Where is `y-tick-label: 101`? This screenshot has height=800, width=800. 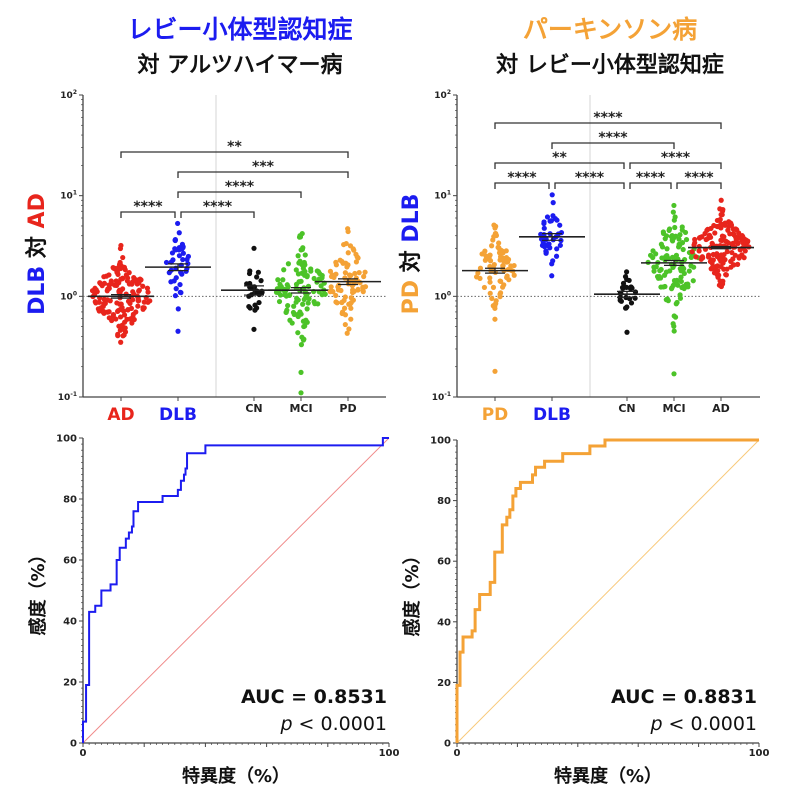
y-tick-label: 101 is located at coordinates (68, 196).